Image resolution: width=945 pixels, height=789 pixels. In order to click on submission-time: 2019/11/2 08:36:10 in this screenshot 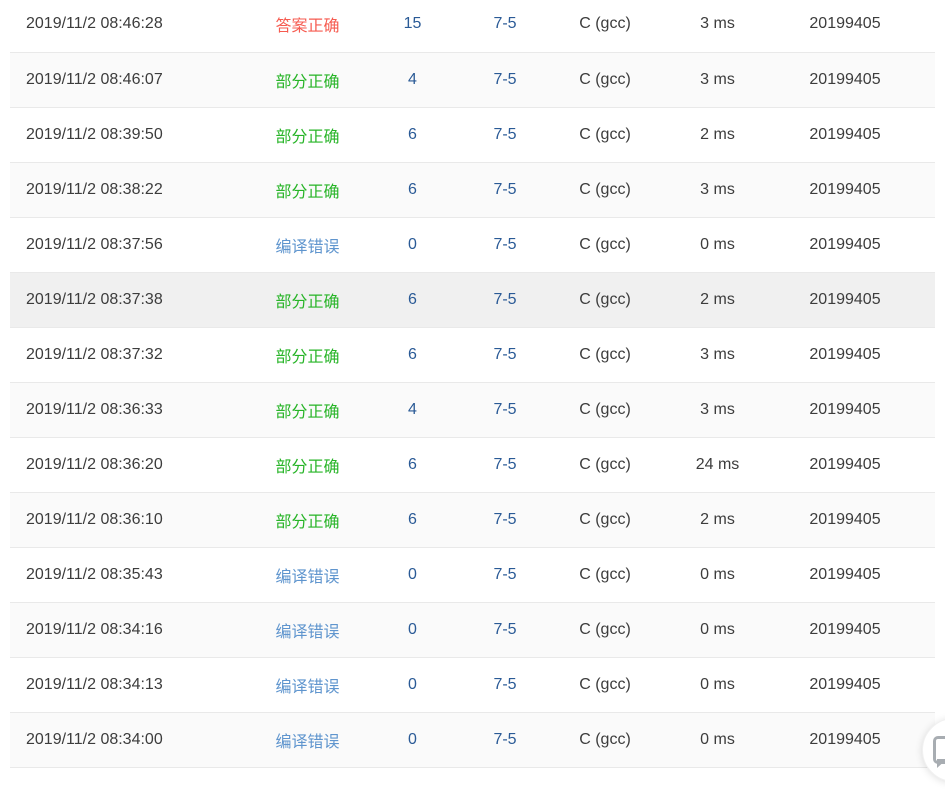, I will do `click(130, 520)`.